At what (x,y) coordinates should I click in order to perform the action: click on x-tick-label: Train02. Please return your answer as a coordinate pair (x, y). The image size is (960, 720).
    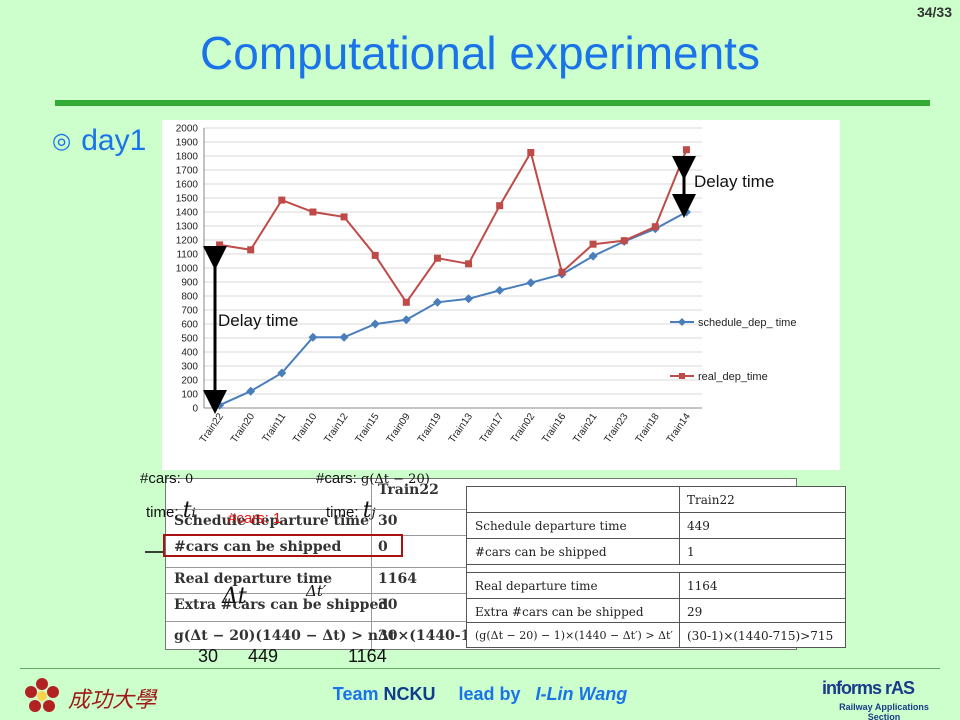
    Looking at the image, I should click on (523, 428).